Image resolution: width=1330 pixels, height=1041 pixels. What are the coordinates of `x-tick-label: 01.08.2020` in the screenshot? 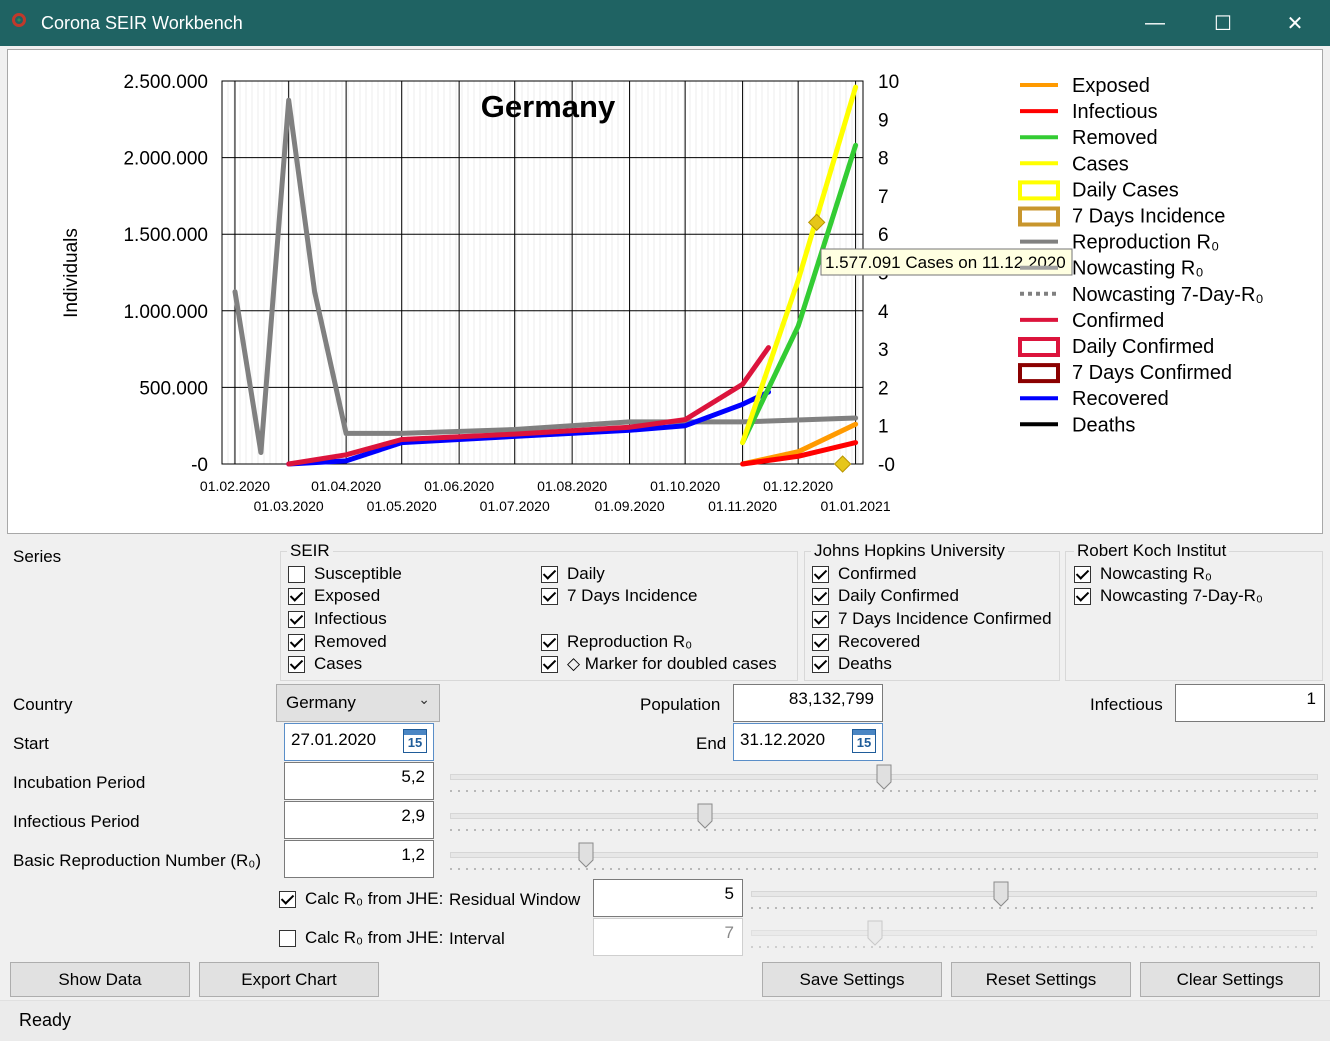 It's located at (572, 486).